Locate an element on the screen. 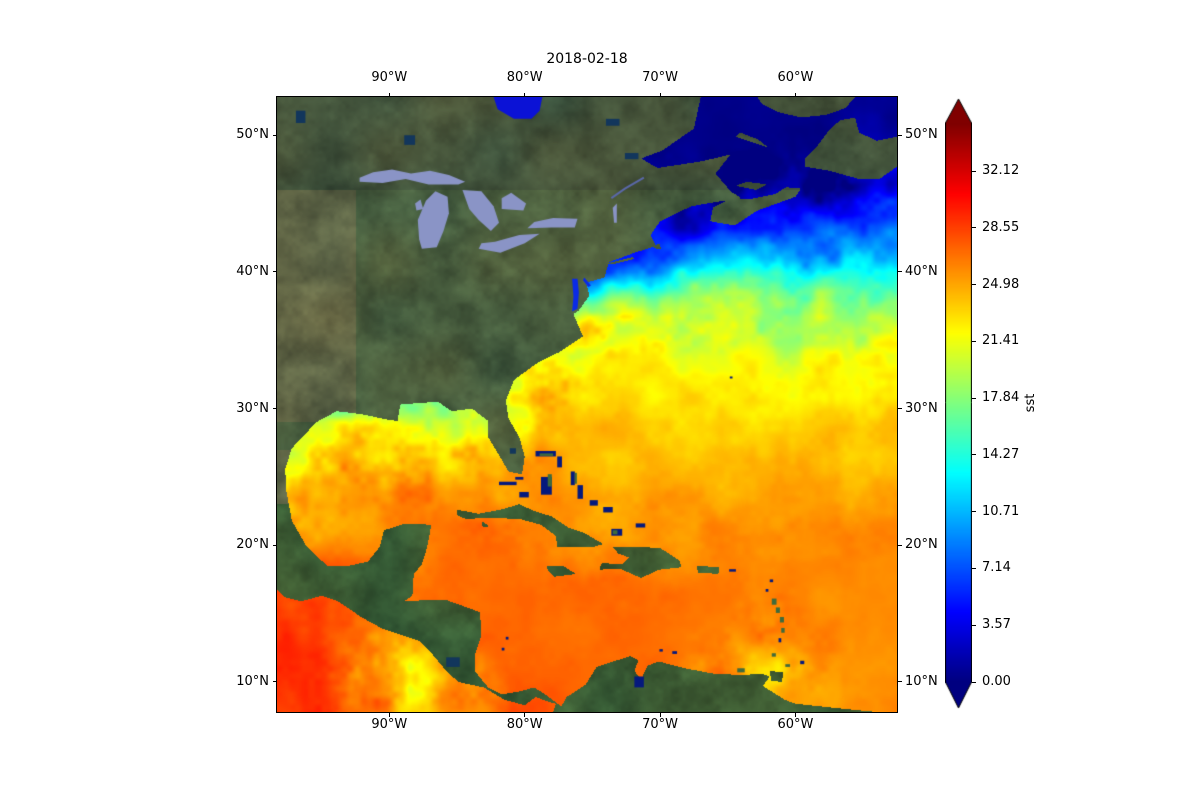 This screenshot has width=1200, height=800. colorbar-tick-label: 28.55 is located at coordinates (1001, 227).